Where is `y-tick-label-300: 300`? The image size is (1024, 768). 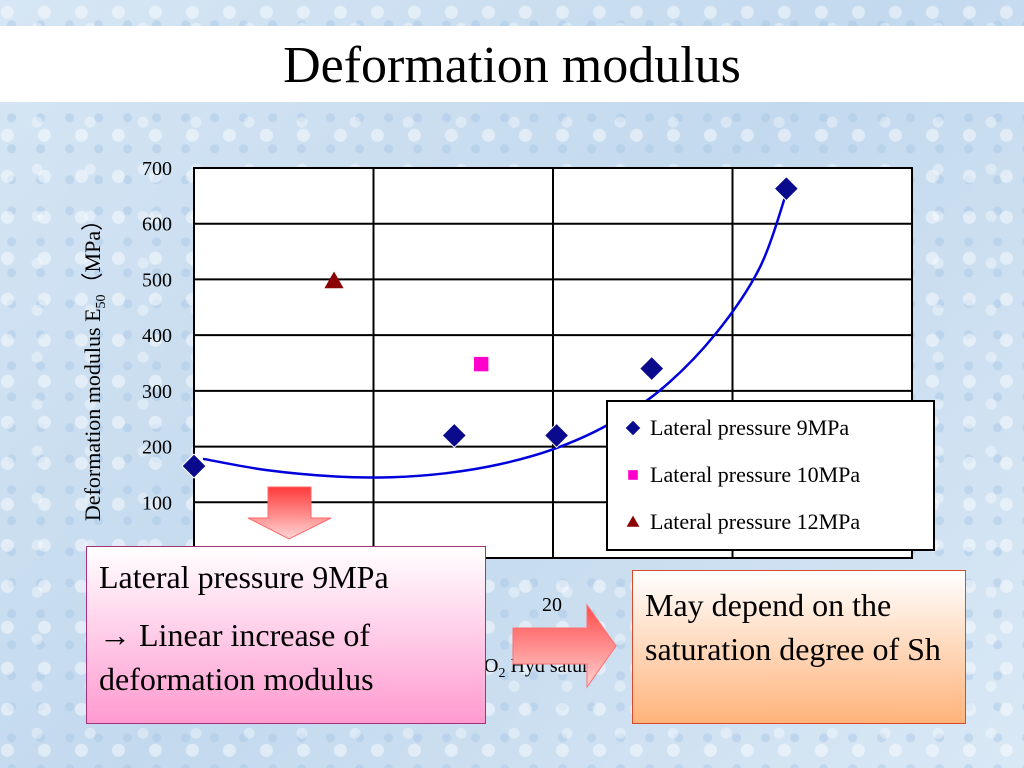
y-tick-label-300: 300 is located at coordinates (157, 392).